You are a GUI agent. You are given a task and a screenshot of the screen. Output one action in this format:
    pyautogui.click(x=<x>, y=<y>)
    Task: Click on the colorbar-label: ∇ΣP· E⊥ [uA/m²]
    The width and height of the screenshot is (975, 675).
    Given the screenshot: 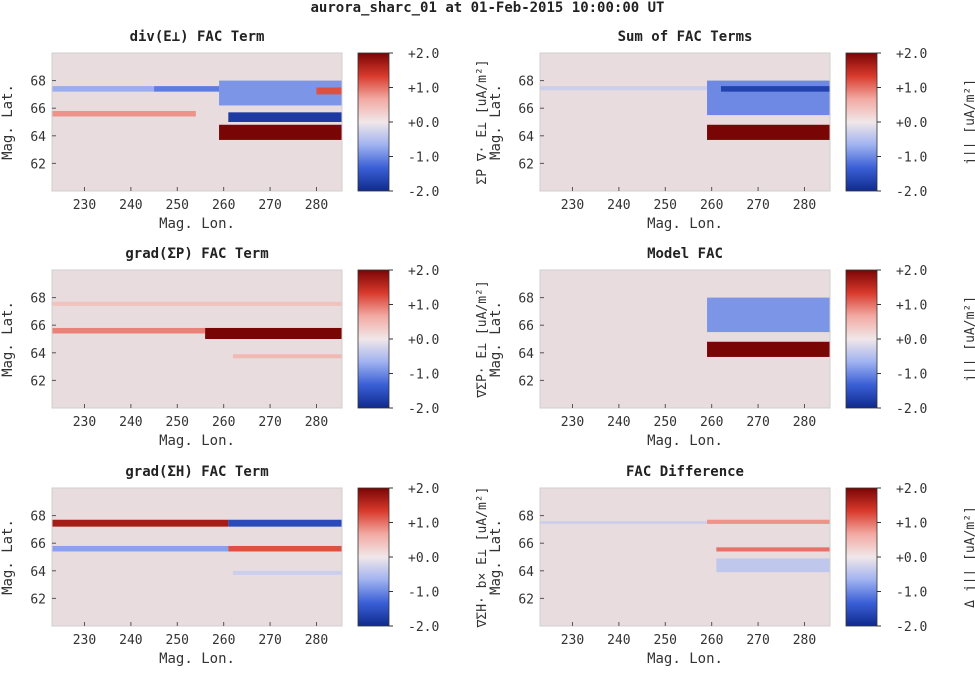 What is the action you would take?
    pyautogui.click(x=482, y=339)
    